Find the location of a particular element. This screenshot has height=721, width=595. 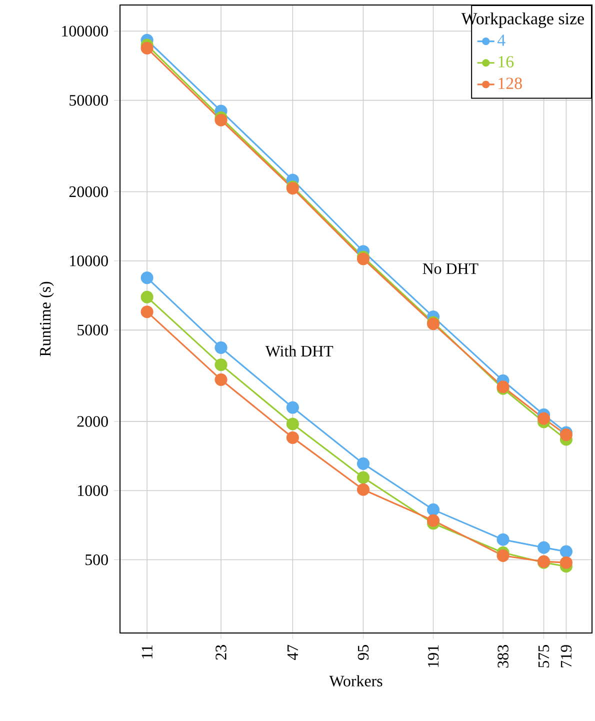

x-tick-label: 23 is located at coordinates (221, 652).